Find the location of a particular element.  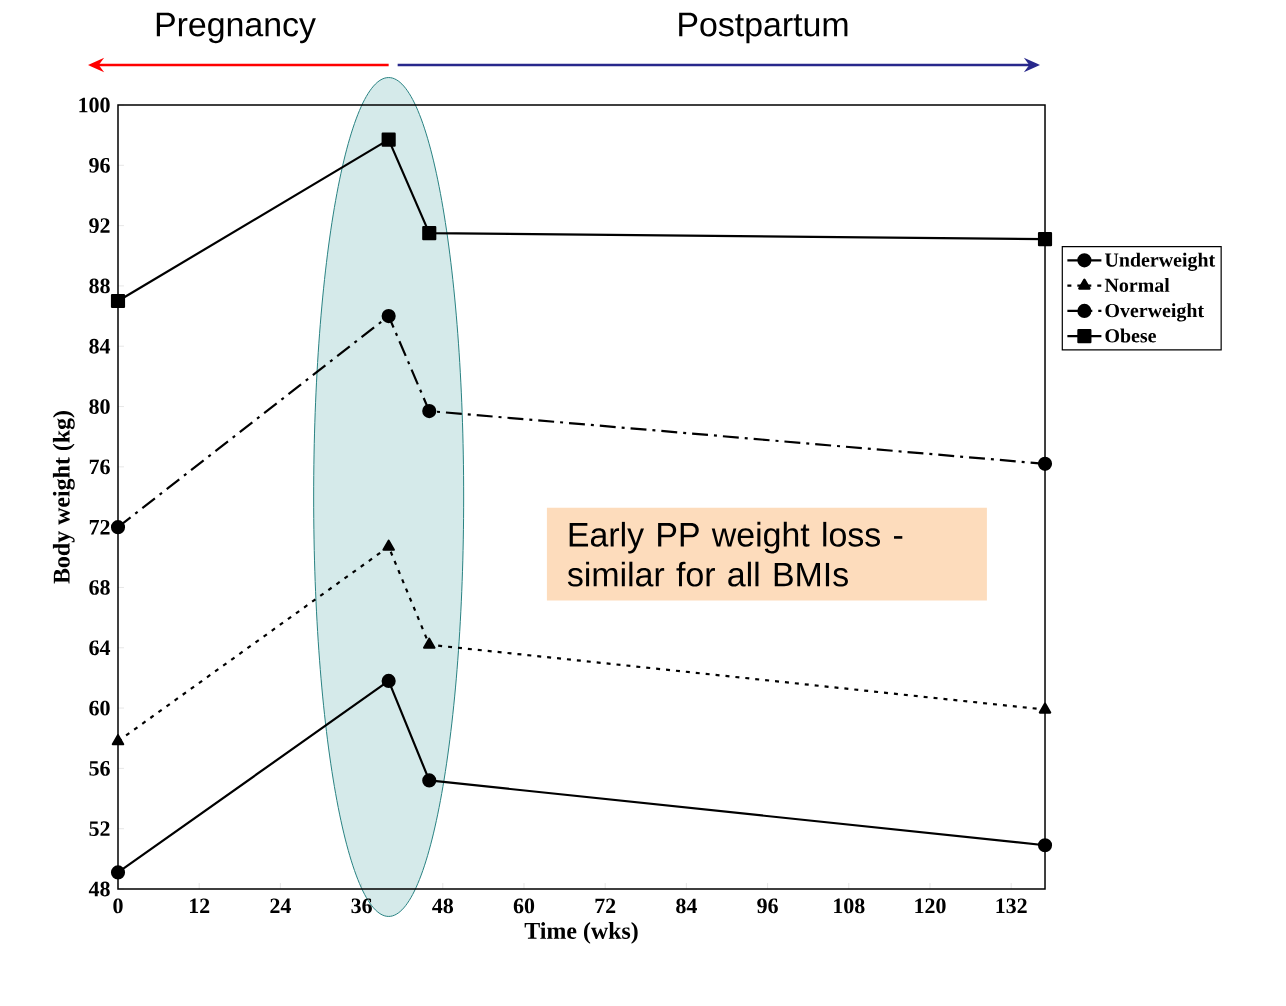

y-tick-label: 76 is located at coordinates (99, 467).